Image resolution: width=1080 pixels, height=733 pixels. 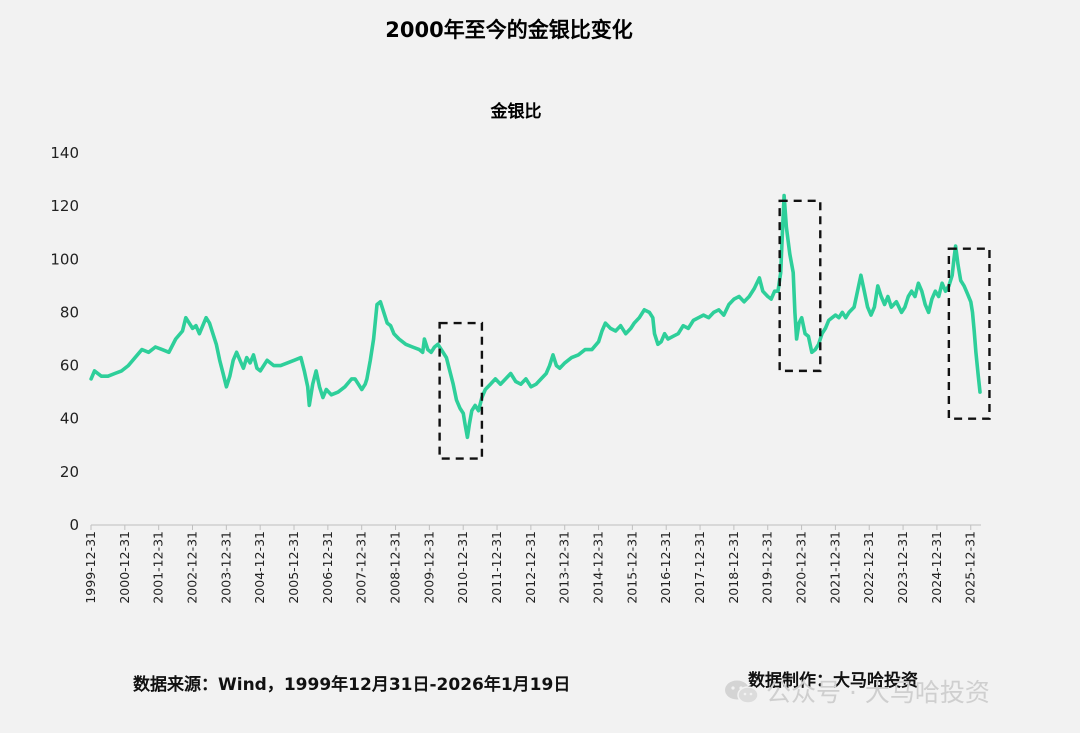 I want to click on x-tick-label: 2000-12-31, so click(x=124, y=567).